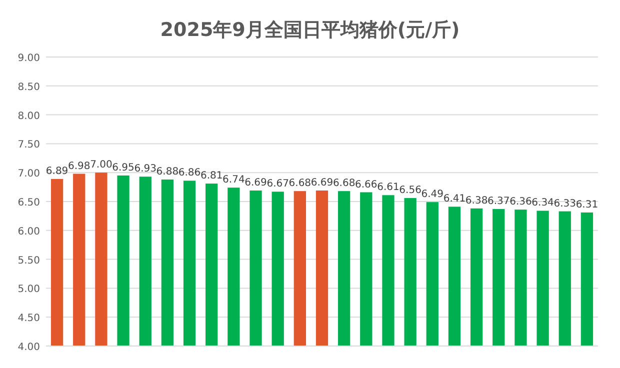  Describe the element at coordinates (587, 204) in the screenshot. I see `value-label: 6.31` at that location.